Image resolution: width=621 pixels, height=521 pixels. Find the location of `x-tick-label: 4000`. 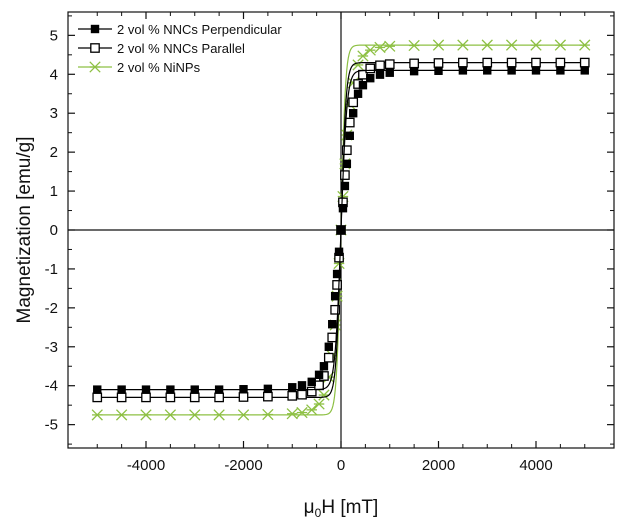

x-tick-label: 4000 is located at coordinates (535, 465).